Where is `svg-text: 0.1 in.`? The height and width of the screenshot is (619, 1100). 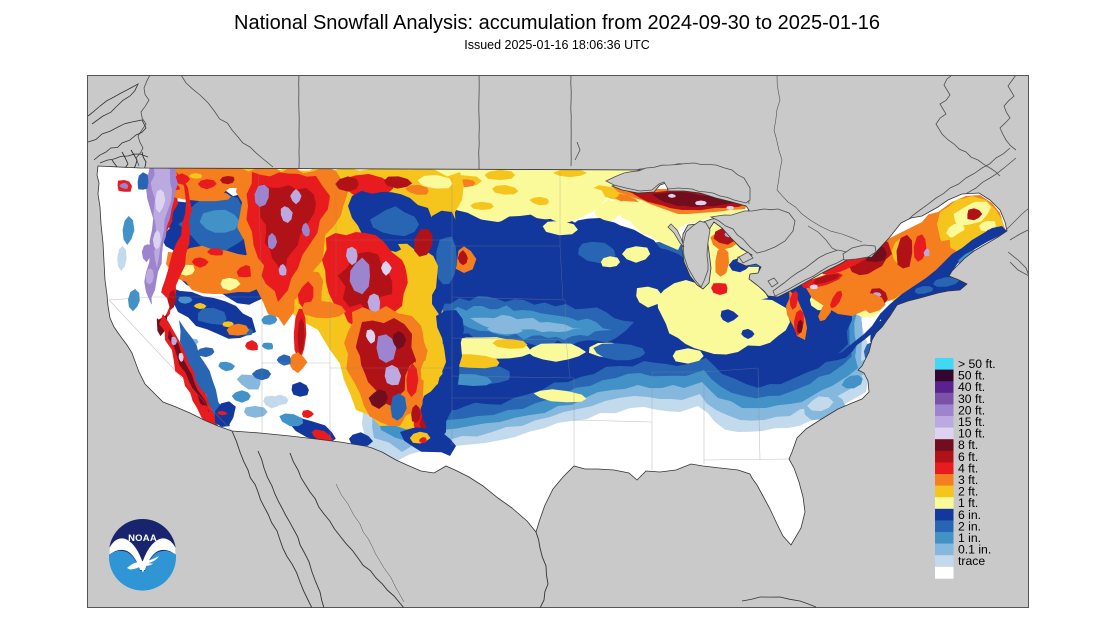
svg-text: 0.1 in. is located at coordinates (974, 550).